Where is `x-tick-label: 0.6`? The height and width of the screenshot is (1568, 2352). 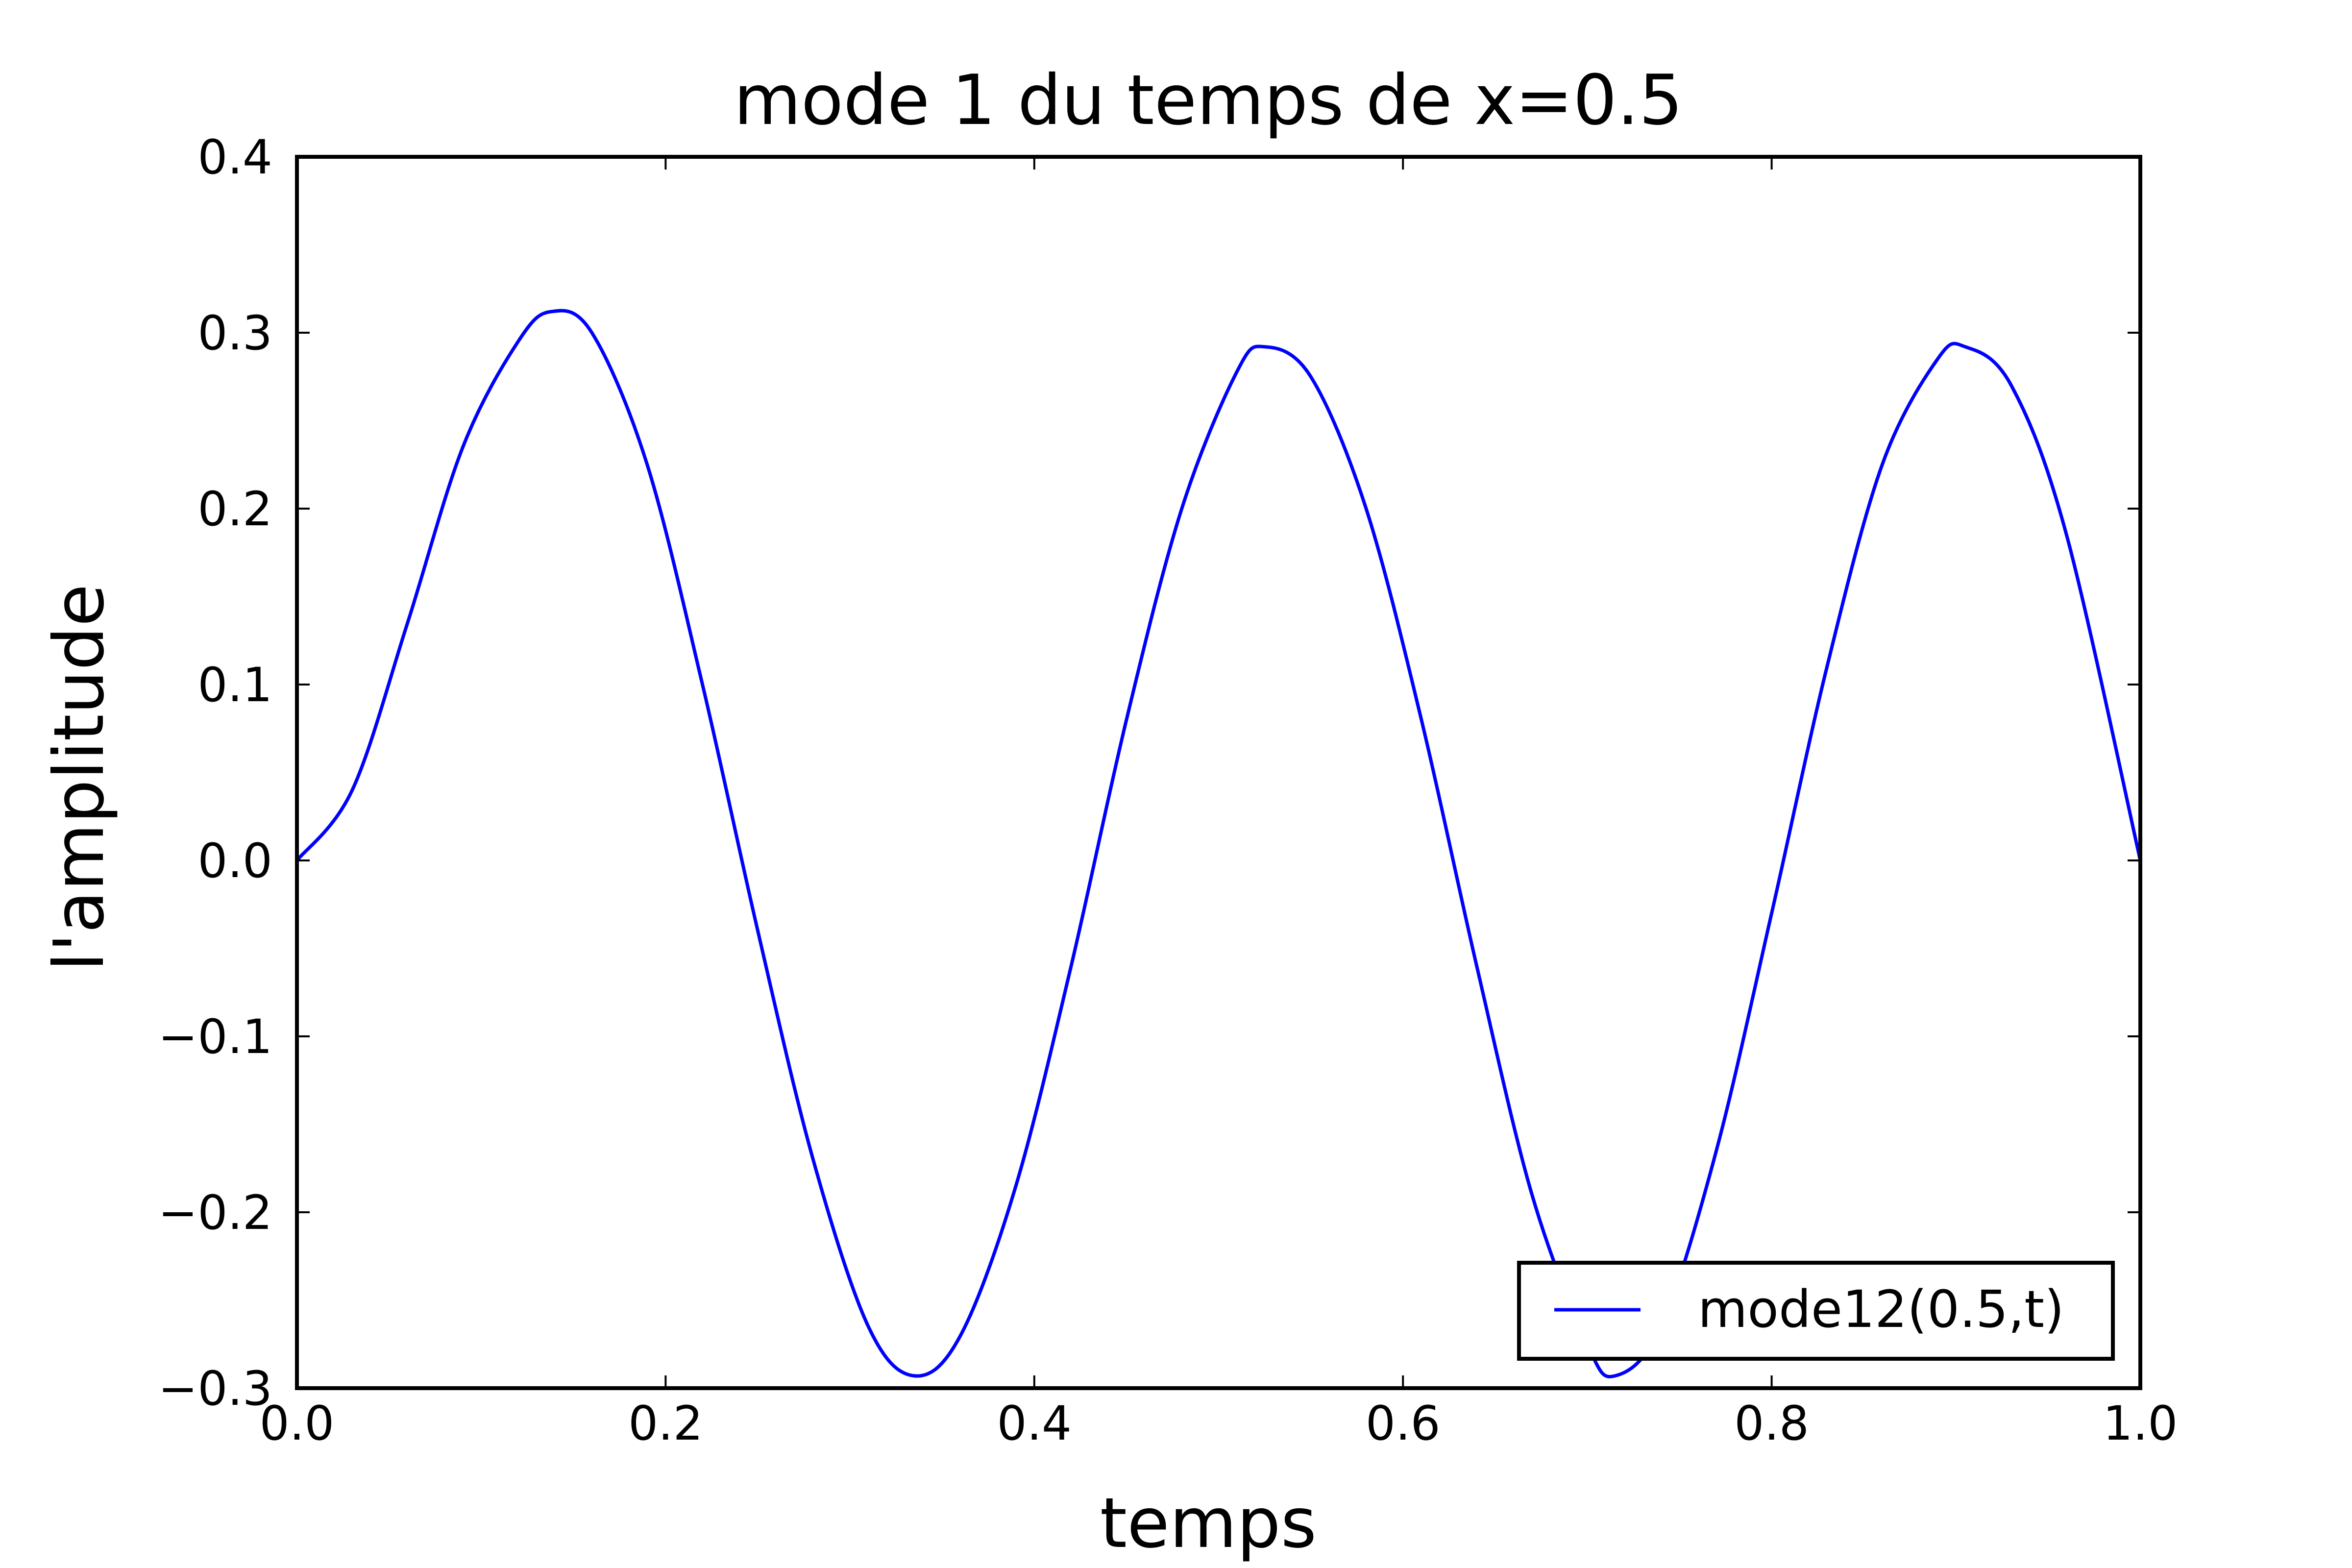 x-tick-label: 0.6 is located at coordinates (1403, 1423).